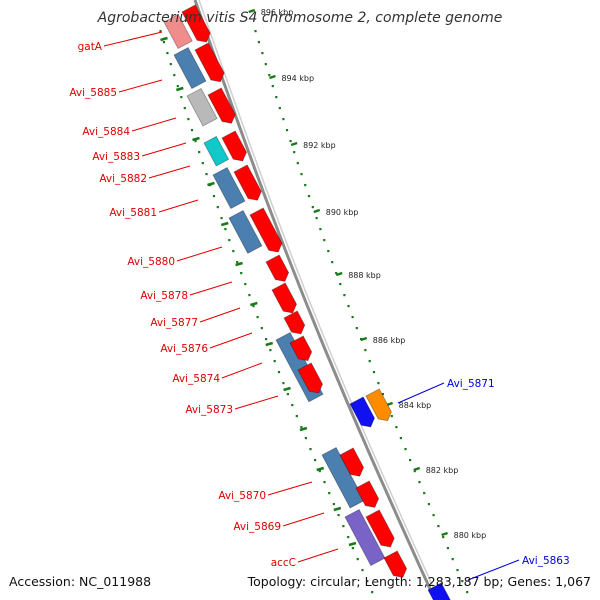 This screenshot has height=600, width=600. What do you see at coordinates (209, 62) in the screenshot?
I see `forward-gene-arrow-2-shape` at bounding box center [209, 62].